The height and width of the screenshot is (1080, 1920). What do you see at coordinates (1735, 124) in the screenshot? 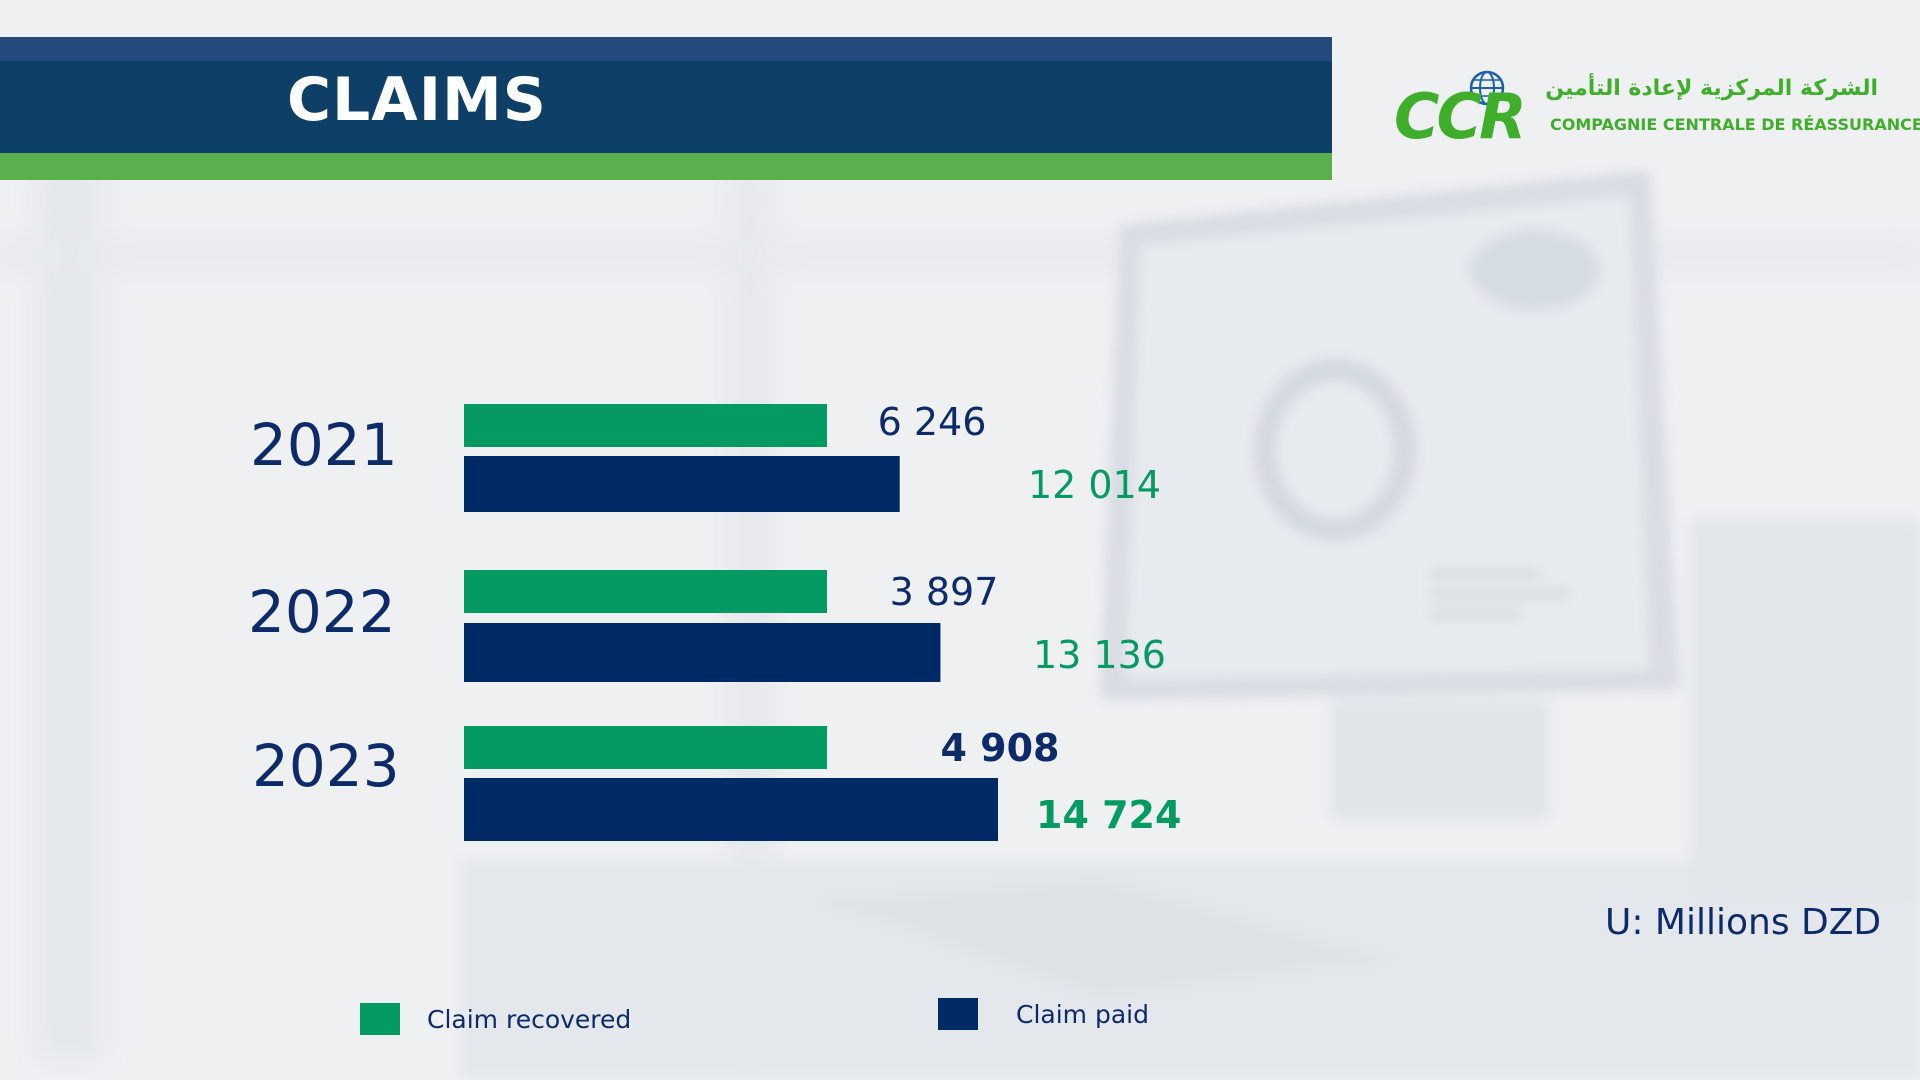
I see `logo-french-name: COMPAGNIE CENTRALE DE RÉASSURANCE` at bounding box center [1735, 124].